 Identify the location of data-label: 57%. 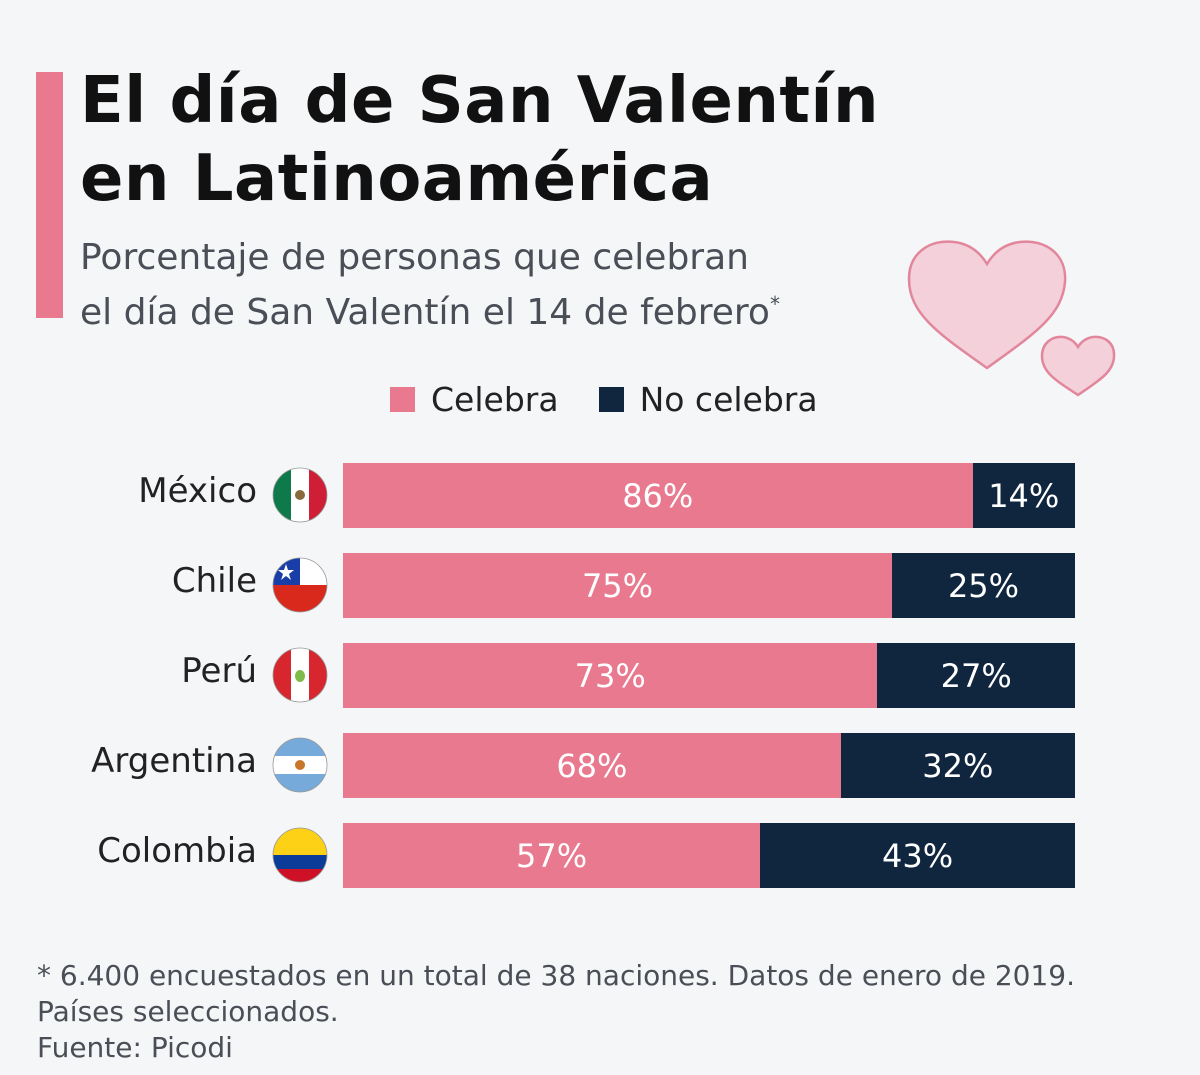
(552, 855).